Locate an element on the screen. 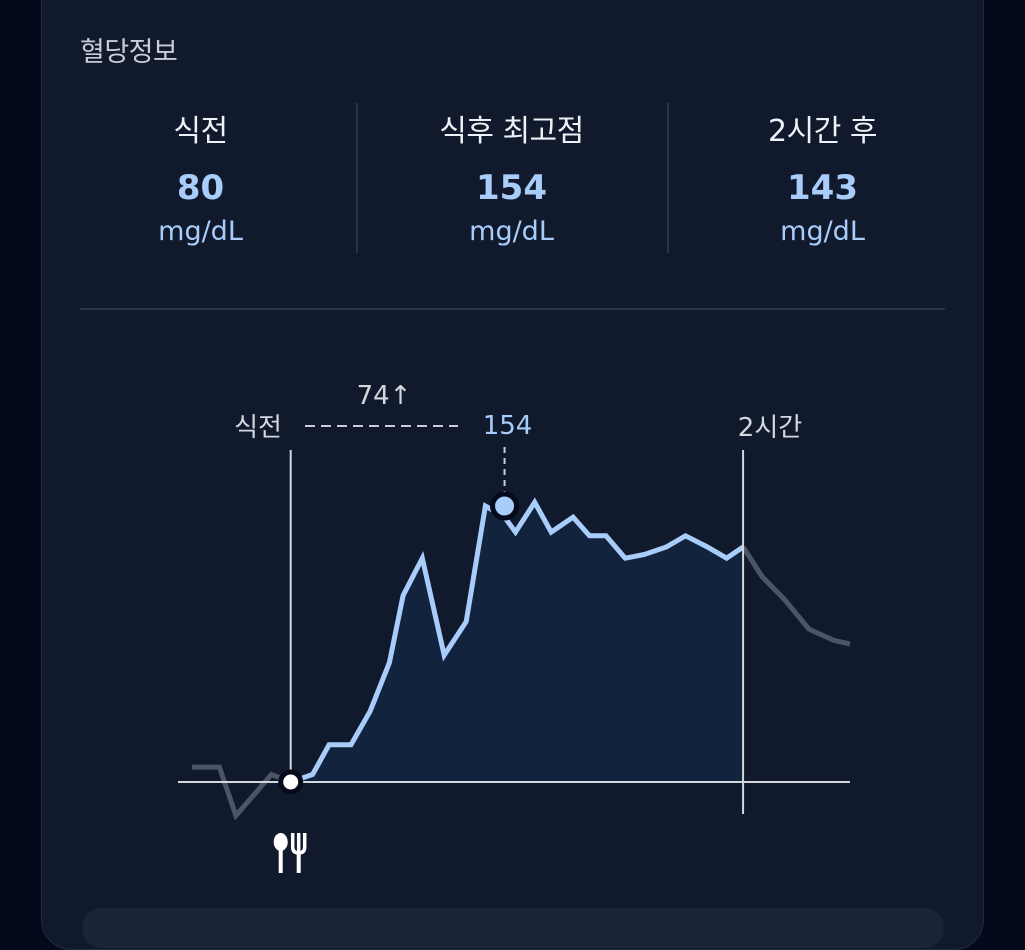  fork-spoon-icon is located at coordinates (290, 853).